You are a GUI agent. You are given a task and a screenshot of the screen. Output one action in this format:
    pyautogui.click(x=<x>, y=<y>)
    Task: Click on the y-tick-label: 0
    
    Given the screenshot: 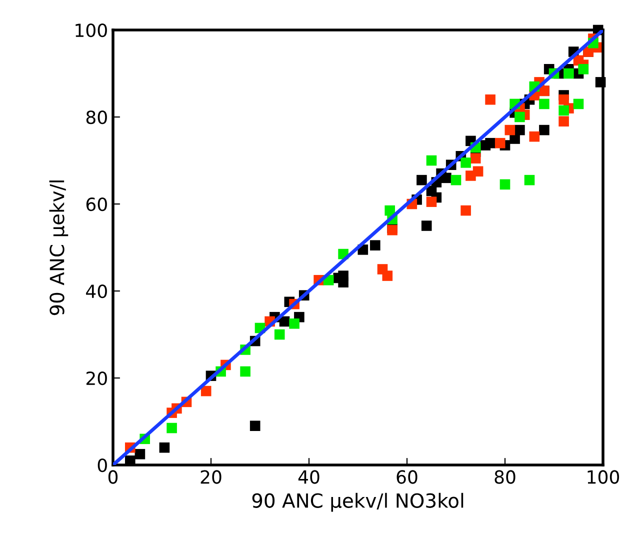 What is the action you would take?
    pyautogui.click(x=102, y=465)
    